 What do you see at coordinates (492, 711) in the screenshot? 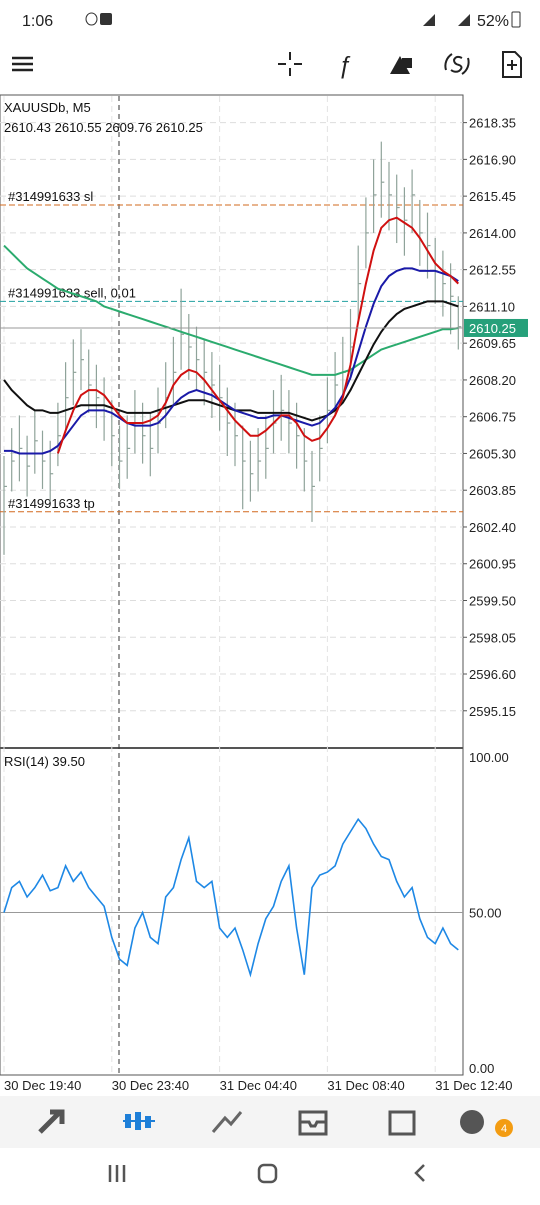
I see `y-tick-label: 2595.15` at bounding box center [492, 711].